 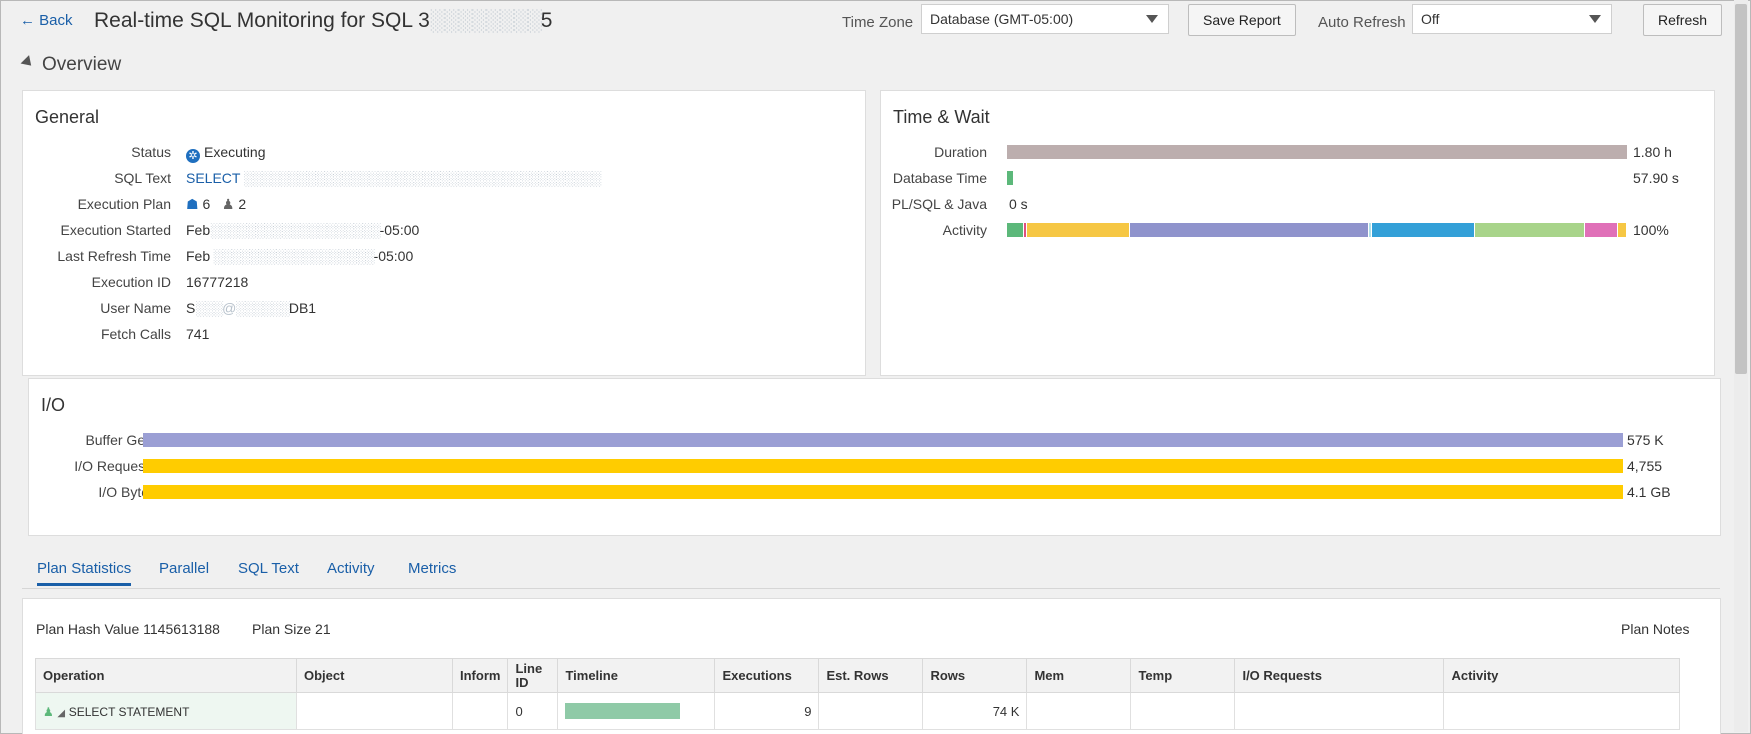 What do you see at coordinates (228, 204) in the screenshot?
I see `instances-icon: ♟` at bounding box center [228, 204].